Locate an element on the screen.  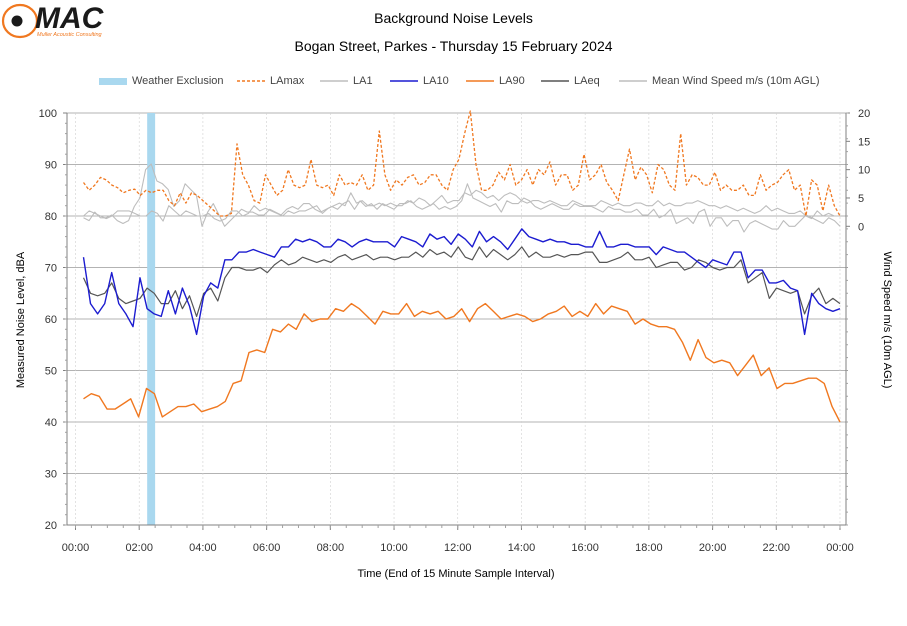
y2-tick-label: 15 is located at coordinates (864, 142).